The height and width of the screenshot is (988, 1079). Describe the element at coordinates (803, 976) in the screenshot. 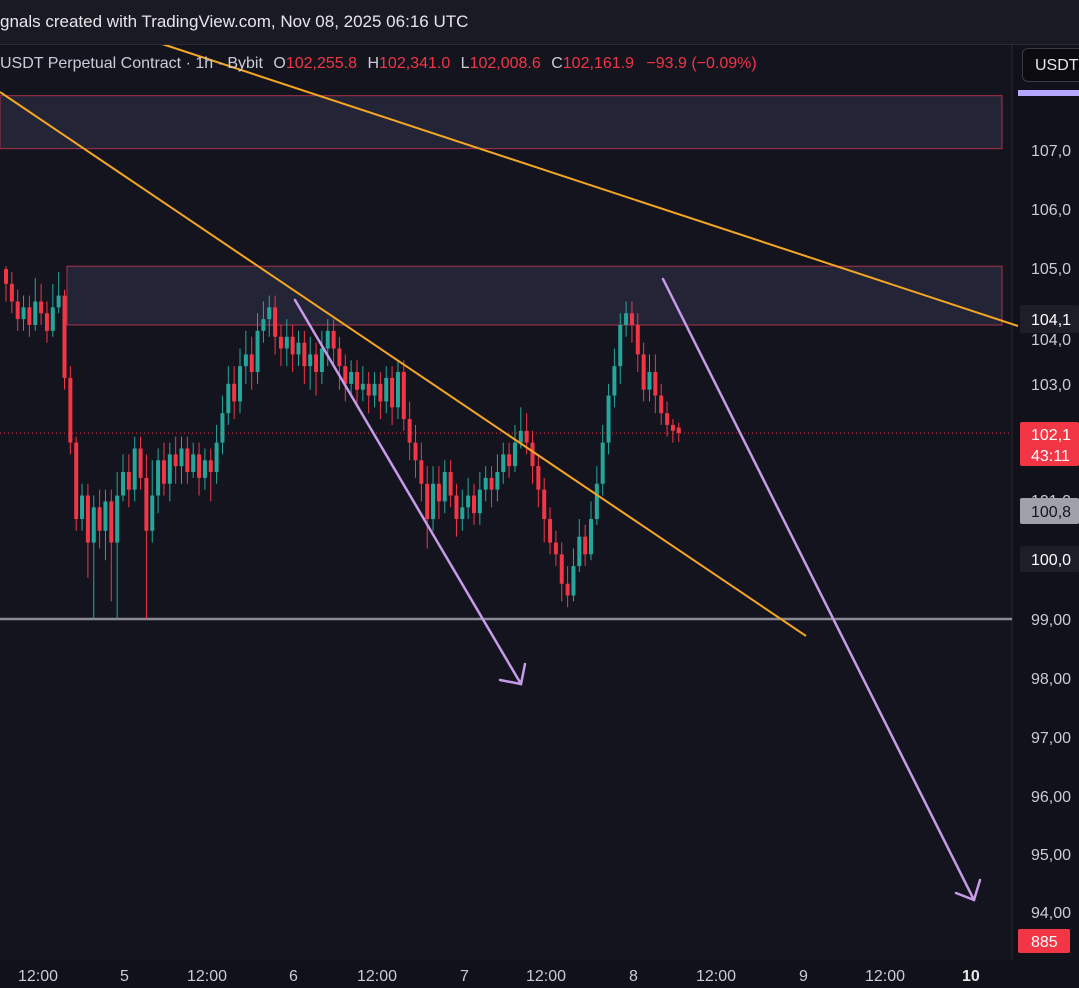

I see `time-tick-label: 9` at that location.